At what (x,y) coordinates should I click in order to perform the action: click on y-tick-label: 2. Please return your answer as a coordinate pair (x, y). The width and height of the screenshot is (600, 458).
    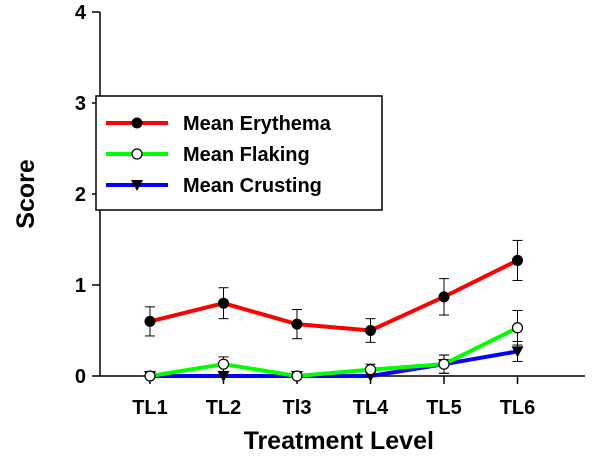
    Looking at the image, I should click on (80, 195).